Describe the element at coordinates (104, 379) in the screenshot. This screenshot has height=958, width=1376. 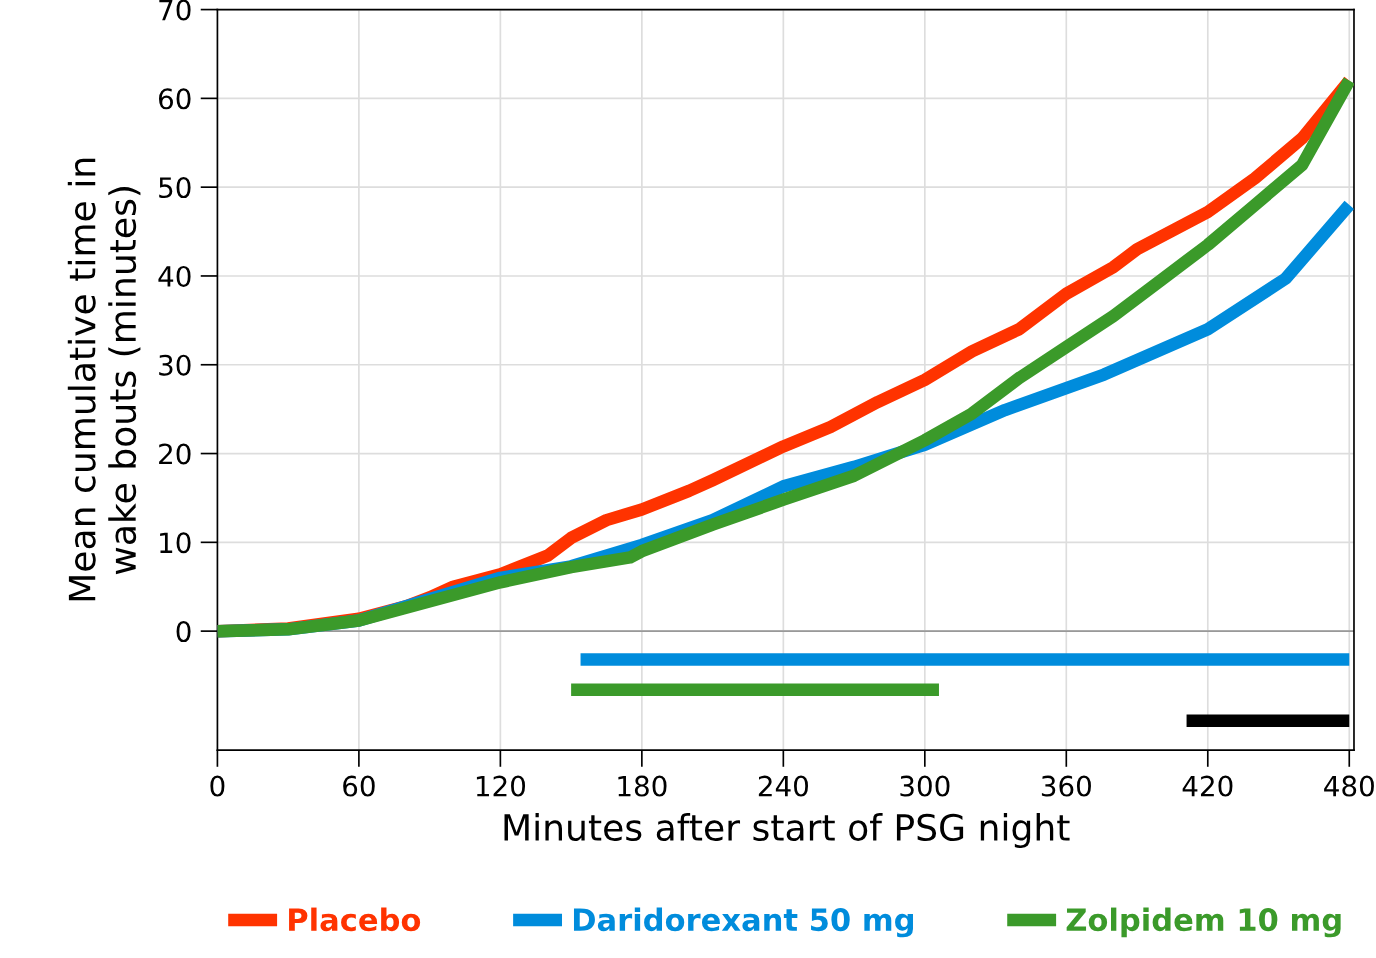
I see `y-axis-title: Mean cumulative time in wake bouts (minutes)` at that location.